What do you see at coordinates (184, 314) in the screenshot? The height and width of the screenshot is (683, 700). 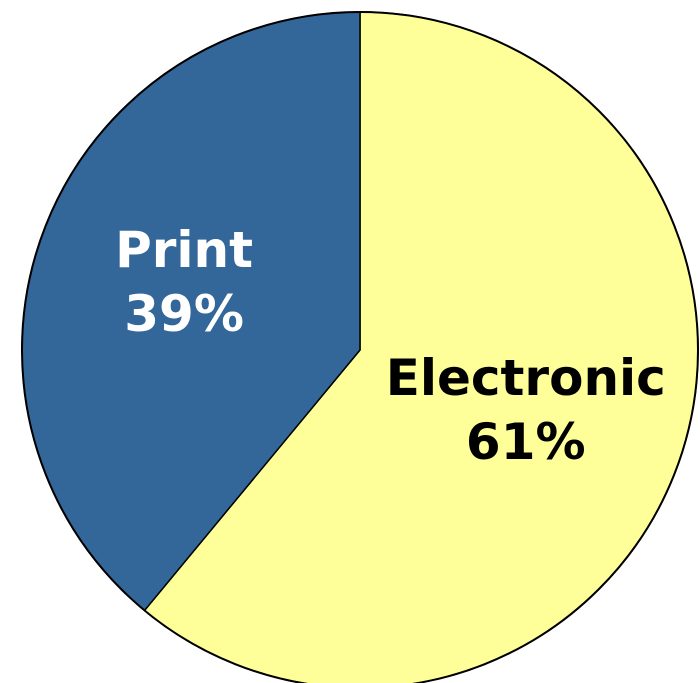 I see `slice-value-print: 39%` at bounding box center [184, 314].